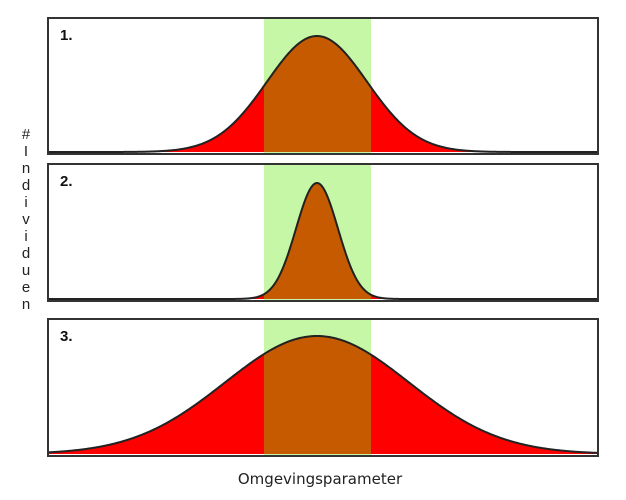  Describe the element at coordinates (26, 219) in the screenshot. I see `y-axis-label-char: v` at that location.